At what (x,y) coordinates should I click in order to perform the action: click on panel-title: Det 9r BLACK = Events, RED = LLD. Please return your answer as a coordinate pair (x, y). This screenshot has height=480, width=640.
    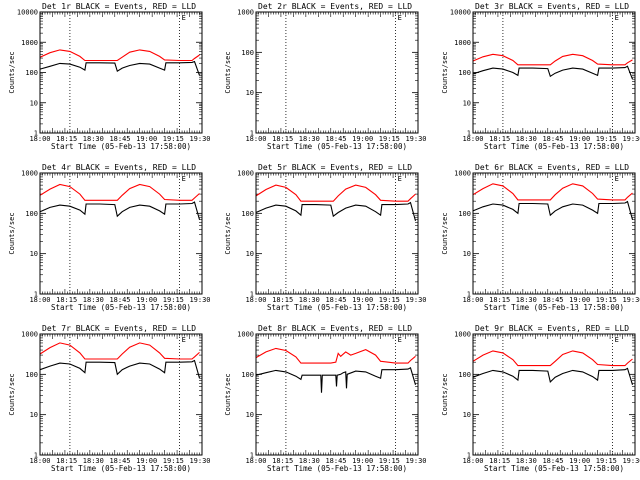
    Looking at the image, I should click on (552, 328).